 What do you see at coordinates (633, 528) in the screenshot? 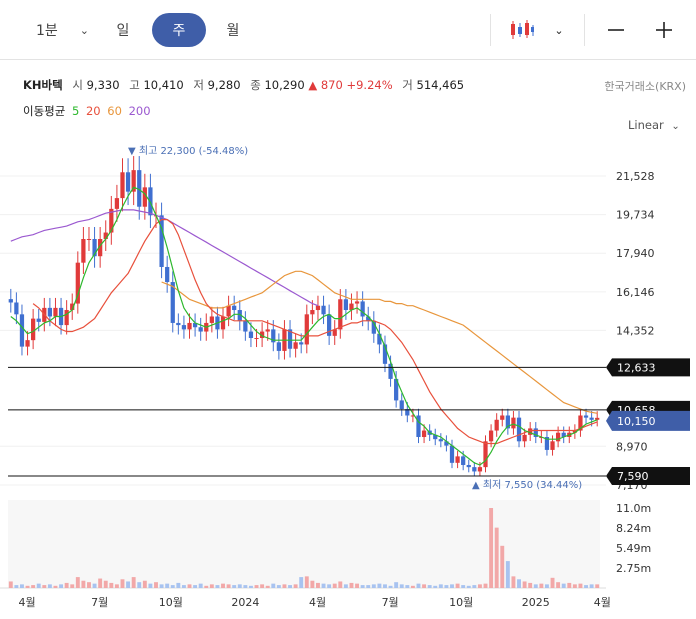
I see `volume-tick-label: 8.24m` at bounding box center [633, 528].